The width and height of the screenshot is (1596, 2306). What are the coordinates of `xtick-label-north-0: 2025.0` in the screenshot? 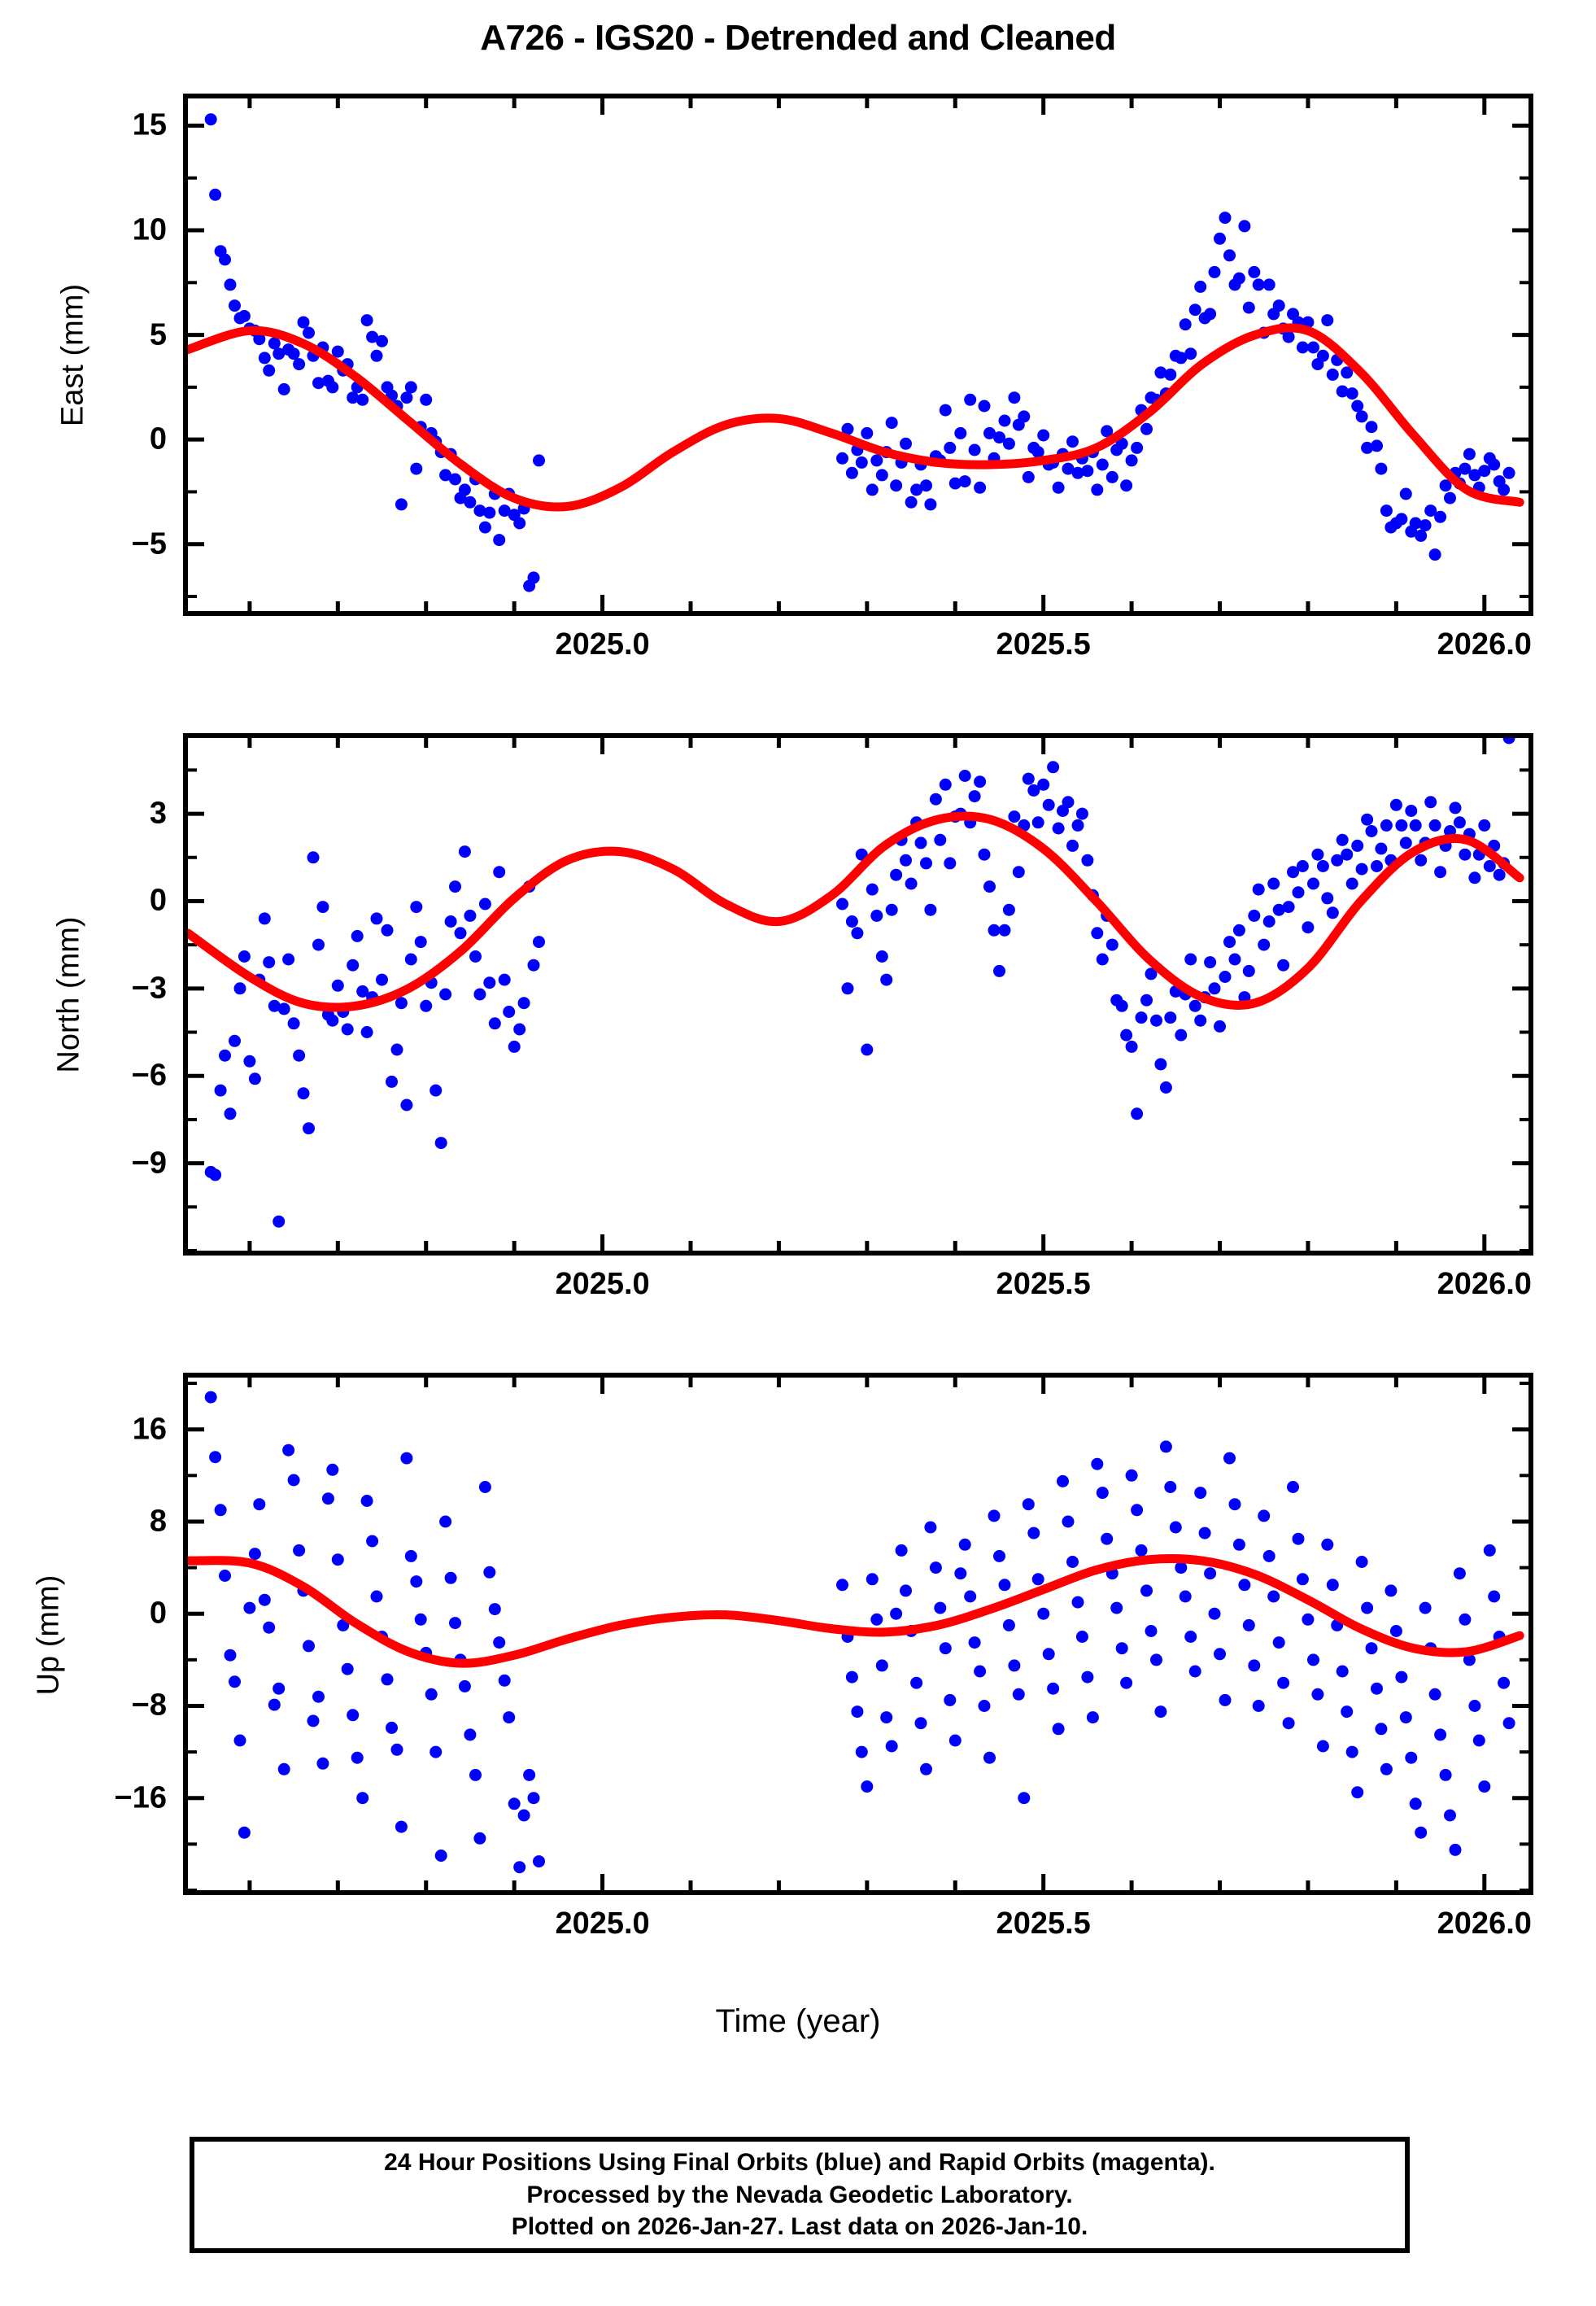 It's located at (602, 1284).